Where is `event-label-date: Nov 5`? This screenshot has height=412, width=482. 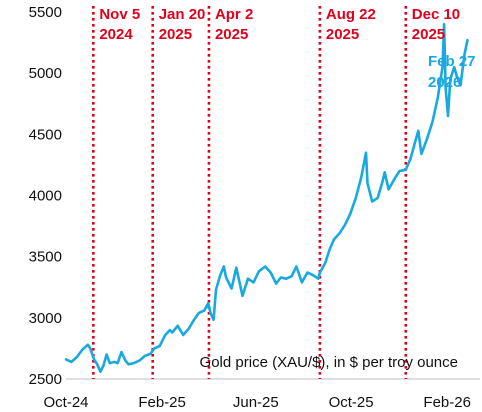
event-label-date: Nov 5 is located at coordinates (119, 14).